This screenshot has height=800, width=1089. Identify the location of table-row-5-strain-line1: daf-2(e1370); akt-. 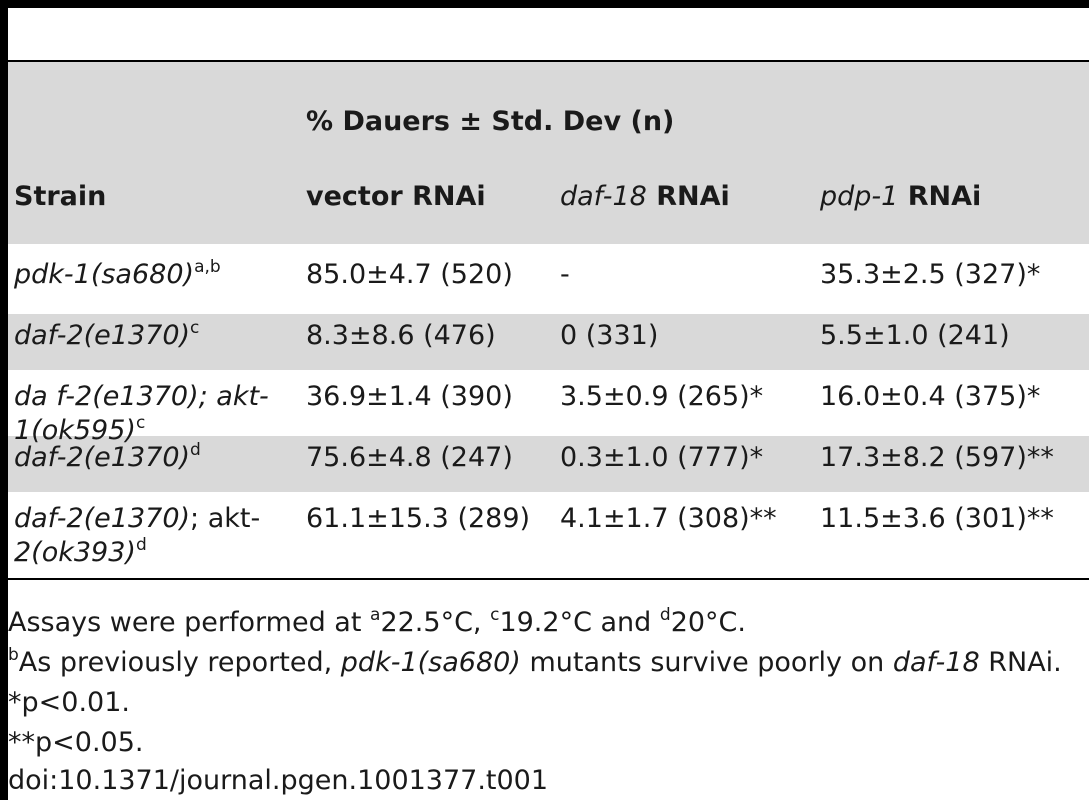
(137, 519).